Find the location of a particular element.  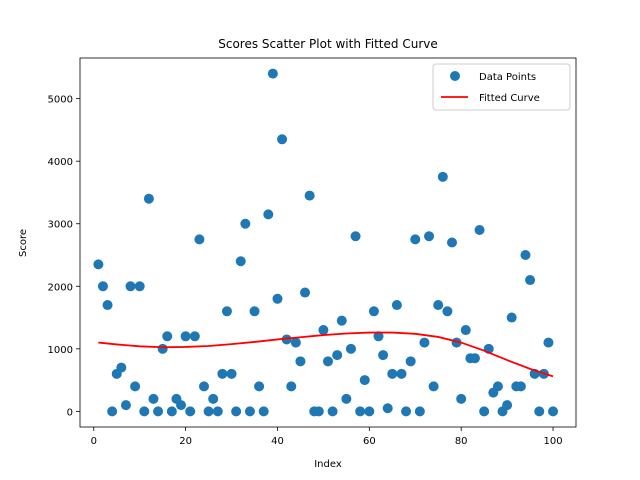

y-axis-label: Score is located at coordinates (23, 243).